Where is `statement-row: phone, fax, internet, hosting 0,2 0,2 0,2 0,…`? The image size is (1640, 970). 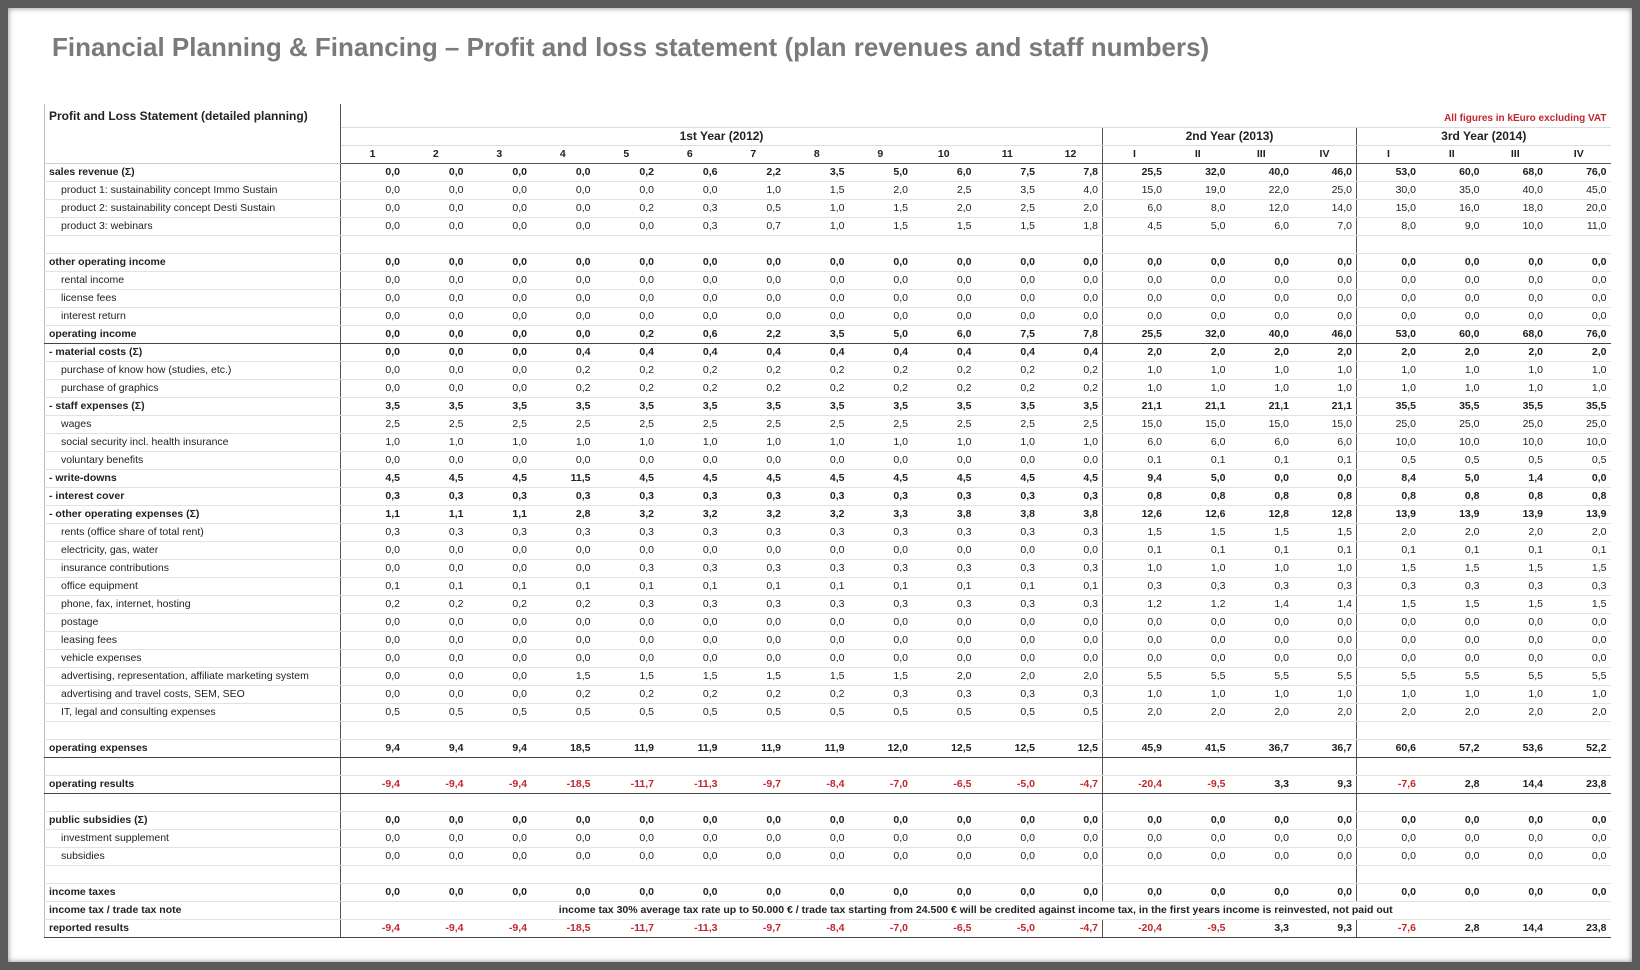 statement-row: phone, fax, internet, hosting 0,2 0,2 0,2 0,… is located at coordinates (827, 604).